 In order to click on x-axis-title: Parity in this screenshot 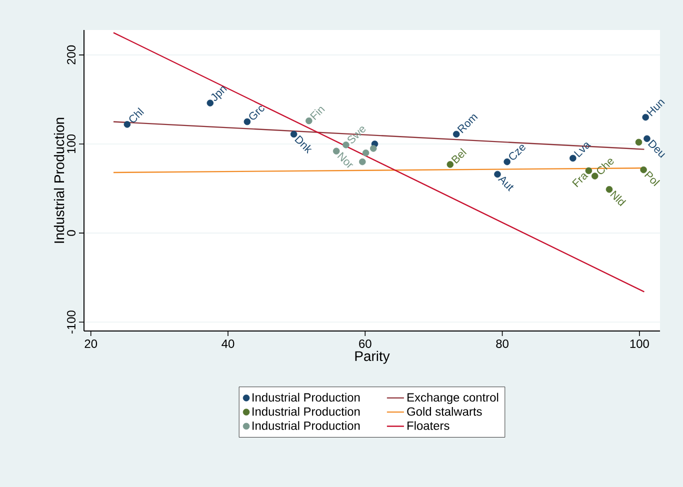, I will do `click(372, 357)`.